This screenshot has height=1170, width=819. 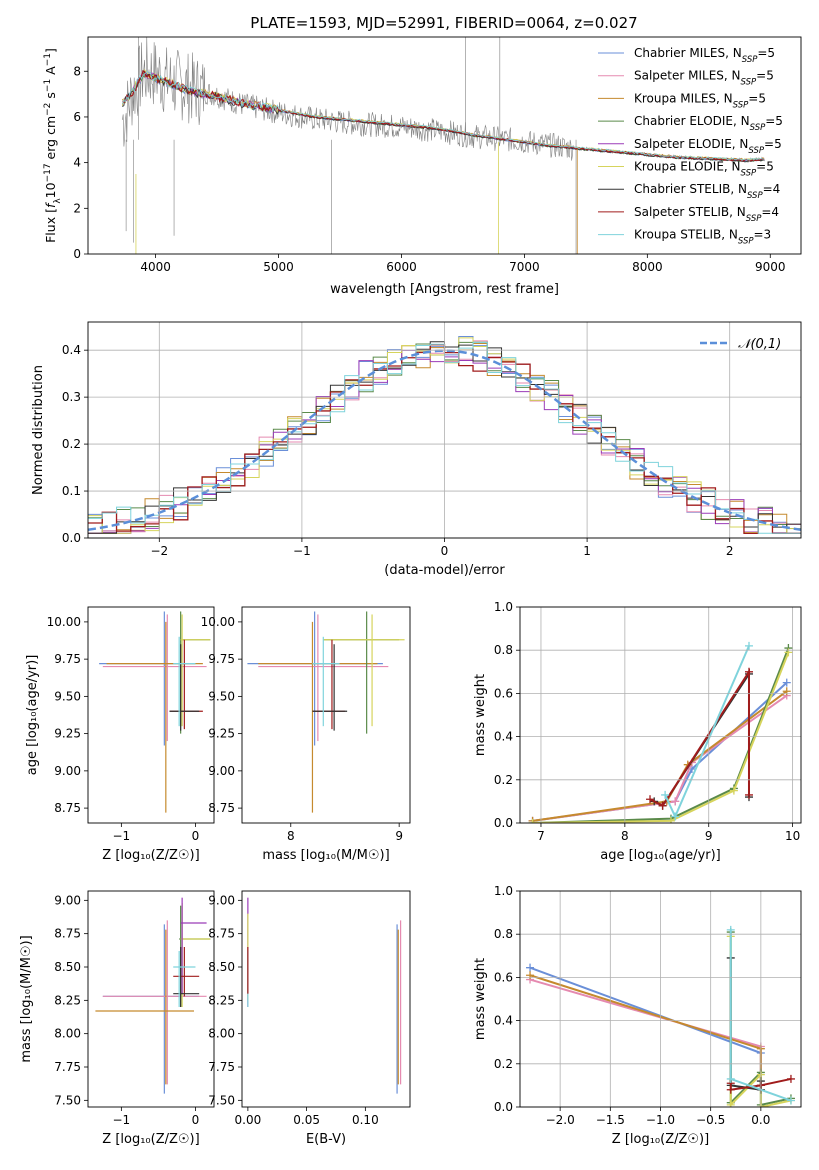 What do you see at coordinates (524, 267) in the screenshot?
I see `x-tick-label: 7000` at bounding box center [524, 267].